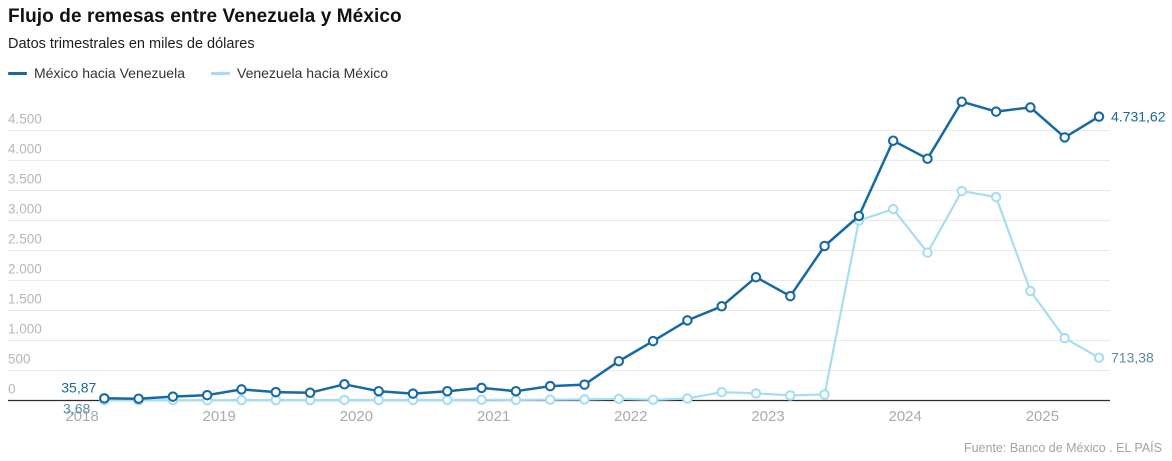 This screenshot has height=461, width=1172. What do you see at coordinates (219, 416) in the screenshot?
I see `x-tick-label: 2019` at bounding box center [219, 416].